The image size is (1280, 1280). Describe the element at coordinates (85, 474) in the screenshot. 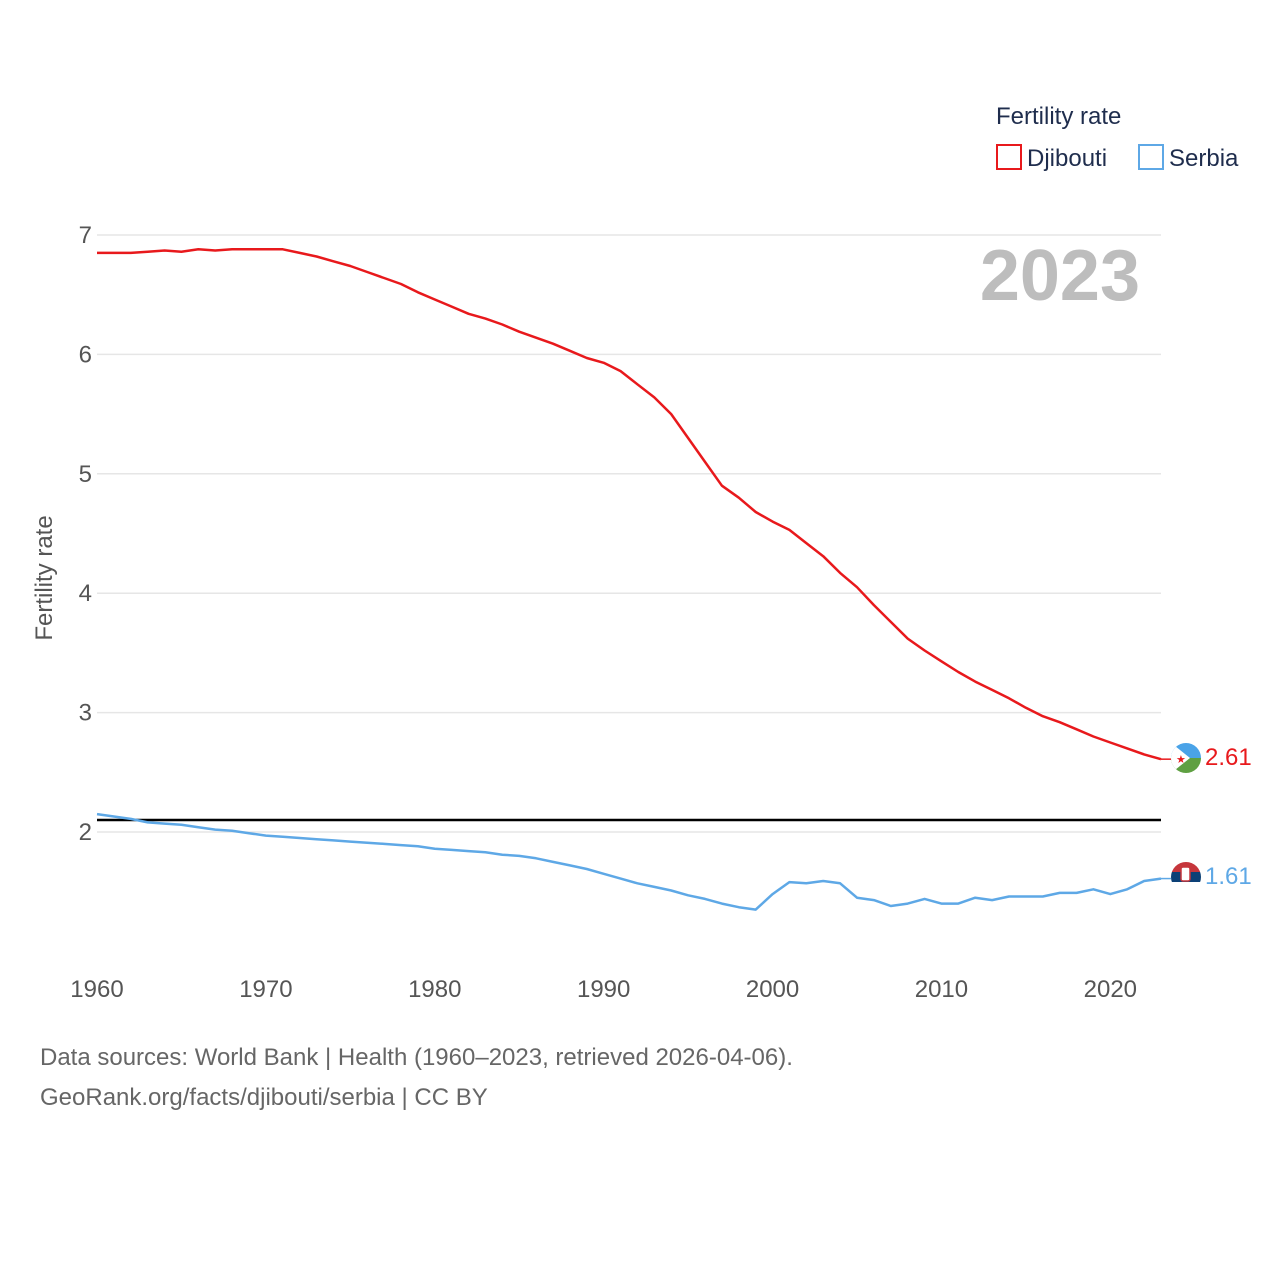

I see `y-tick-label: 5` at that location.